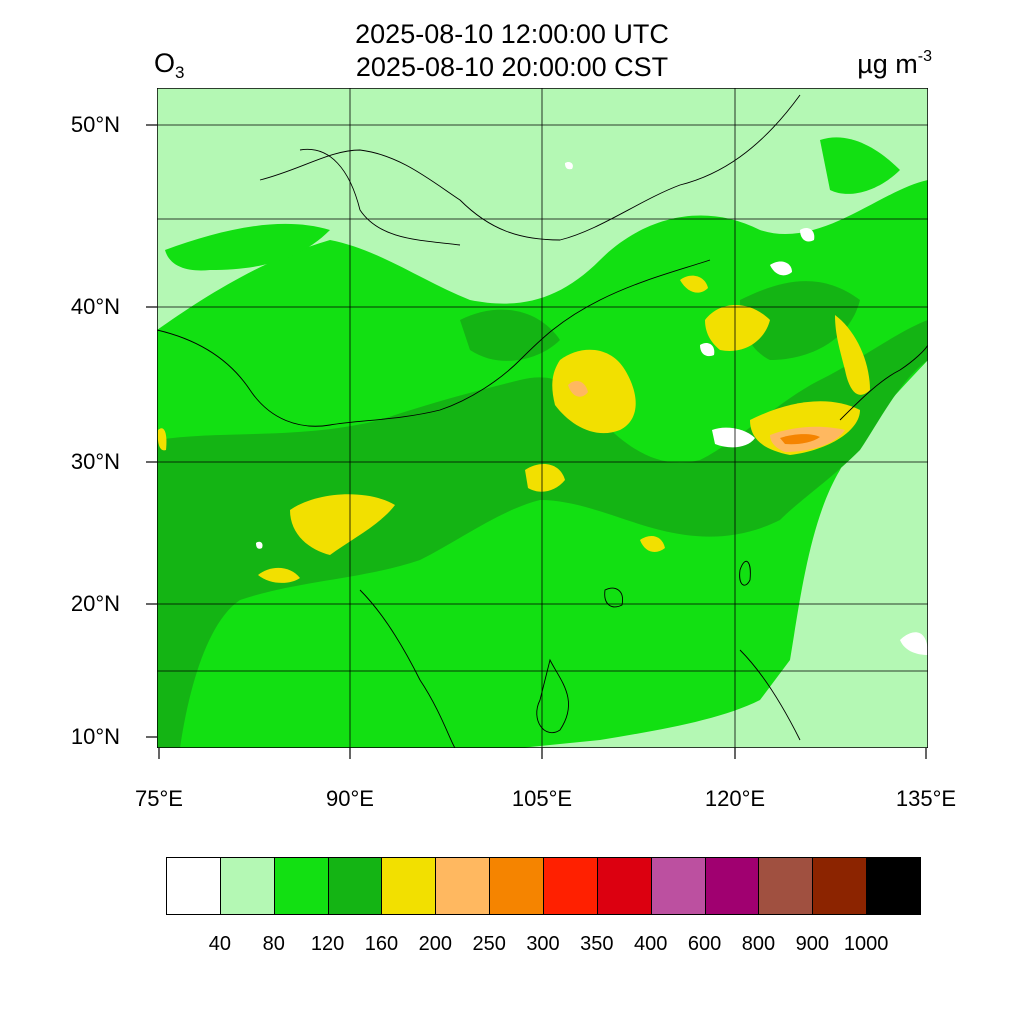  I want to click on lat-tick-10: 10°N, so click(95, 736).